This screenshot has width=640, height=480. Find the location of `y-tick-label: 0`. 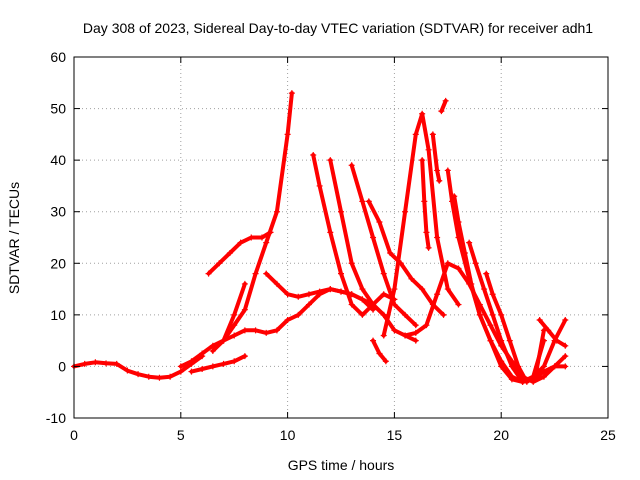

y-tick-label: 0 is located at coordinates (62, 366).